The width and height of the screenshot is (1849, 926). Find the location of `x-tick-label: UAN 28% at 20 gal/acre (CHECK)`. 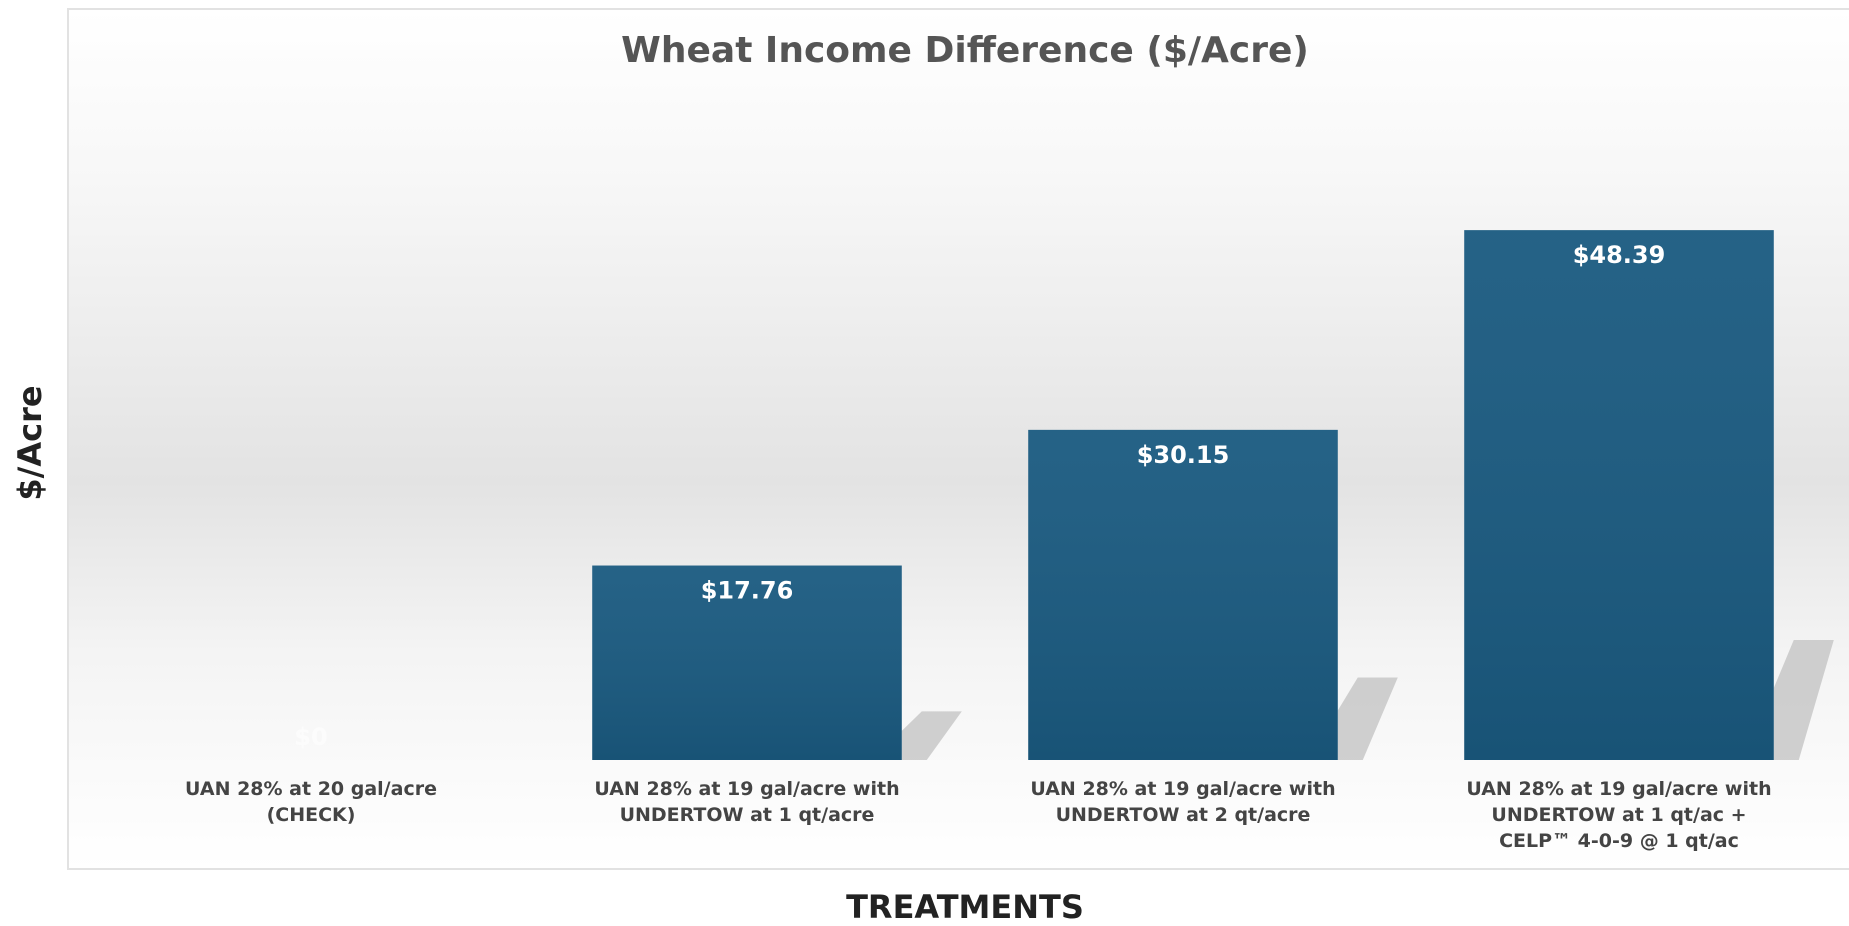

x-tick-label: UAN 28% at 20 gal/acre (CHECK) is located at coordinates (311, 802).